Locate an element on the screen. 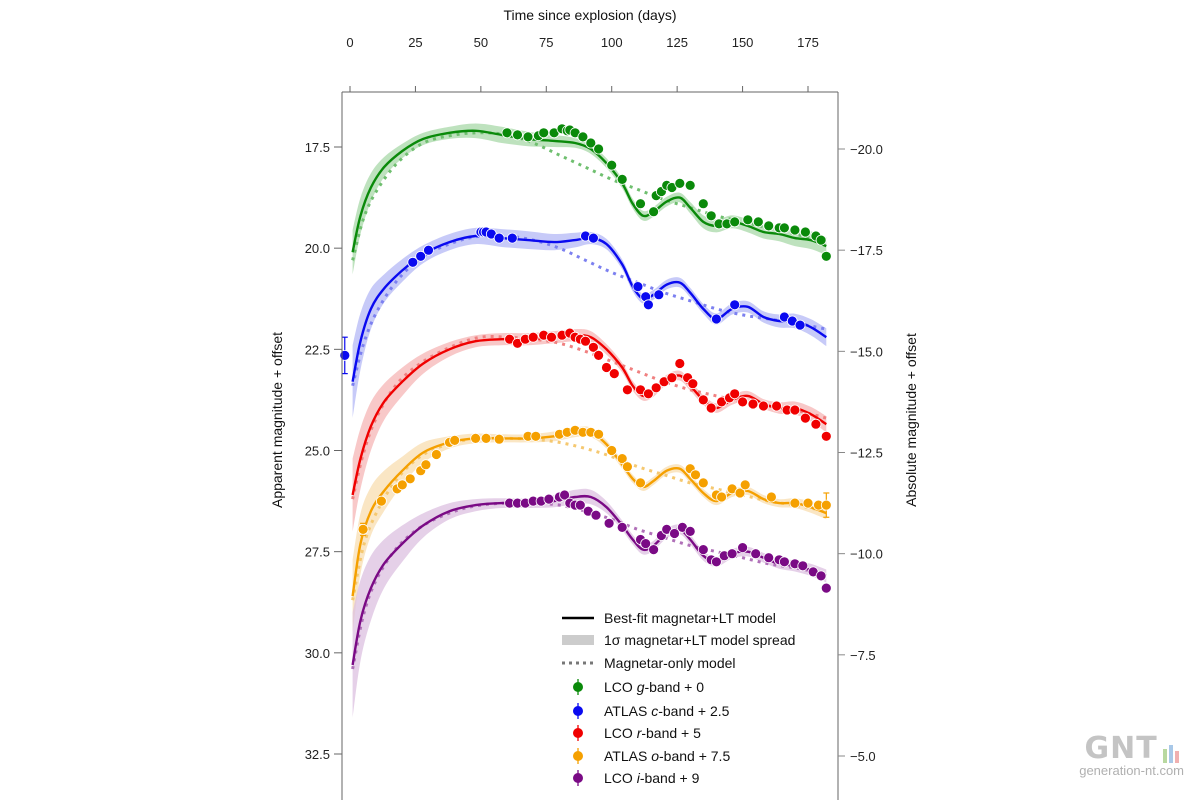 Image resolution: width=1200 pixels, height=800 pixels. y-axis-right-title: Absolute magnitude + offset is located at coordinates (911, 420).